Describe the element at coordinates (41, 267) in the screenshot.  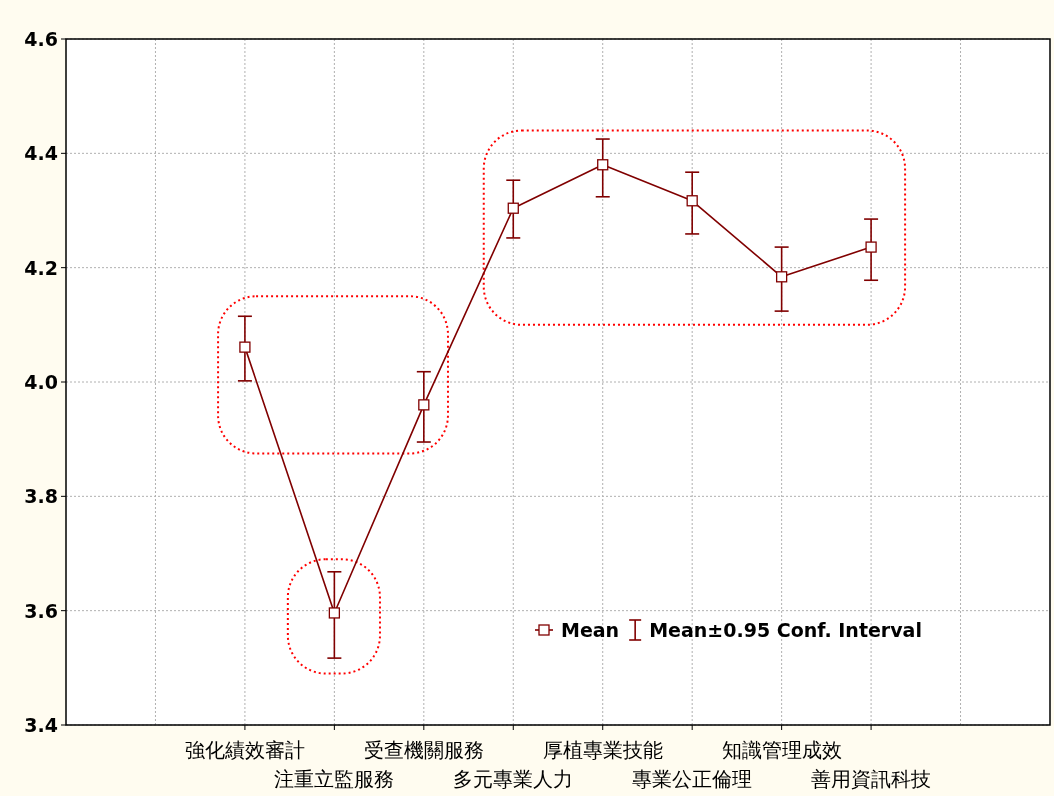
I see `y-tick-label: 4.2` at that location.